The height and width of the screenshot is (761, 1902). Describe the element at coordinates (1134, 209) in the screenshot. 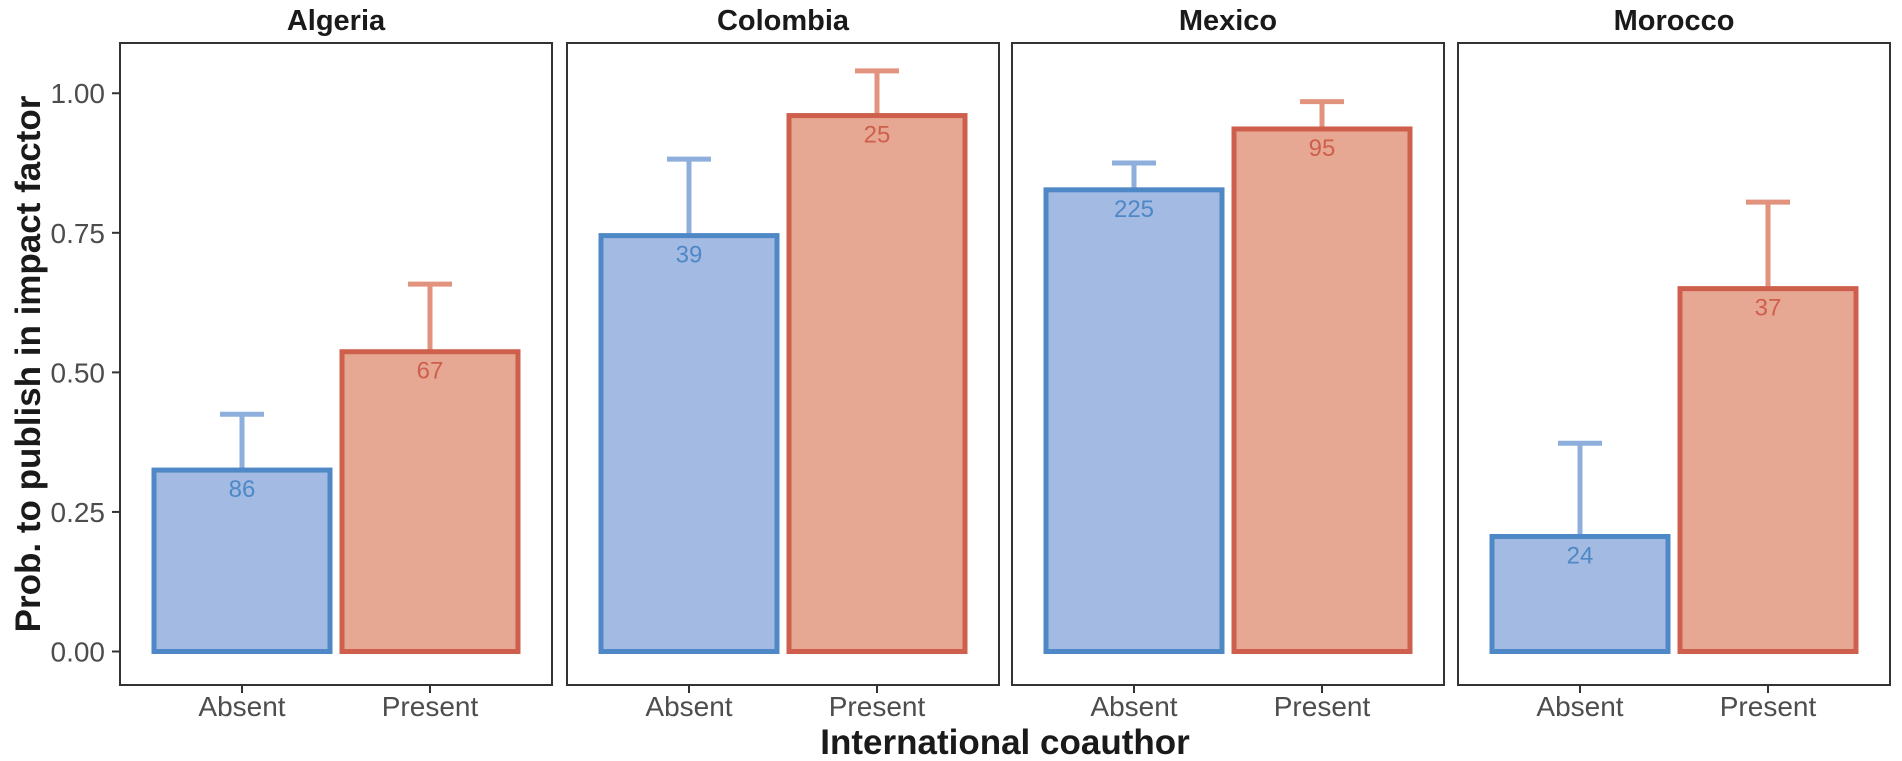

I see `bar-count-label: 225` at that location.